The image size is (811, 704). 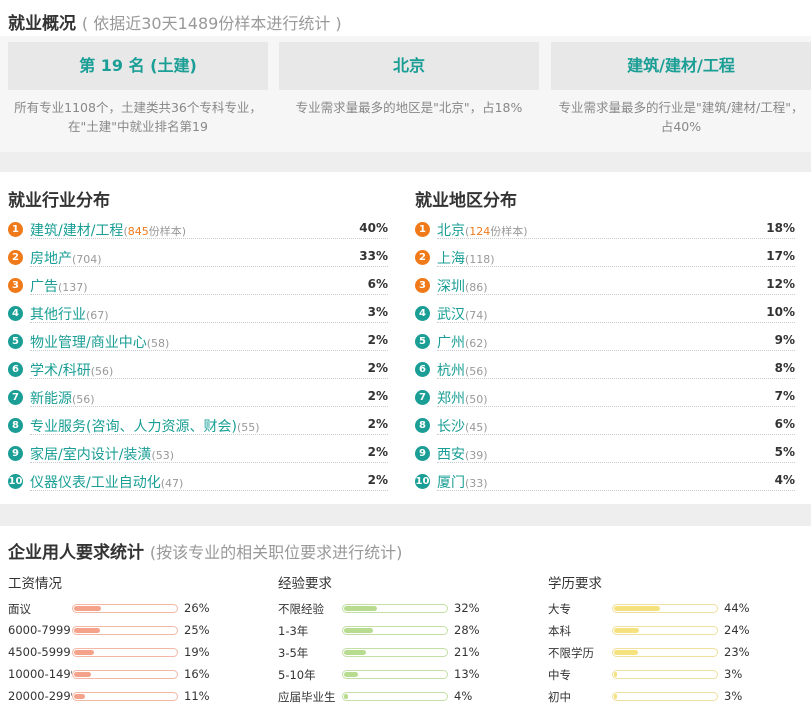 What do you see at coordinates (15, 229) in the screenshot?
I see `rank-number: 1` at bounding box center [15, 229].